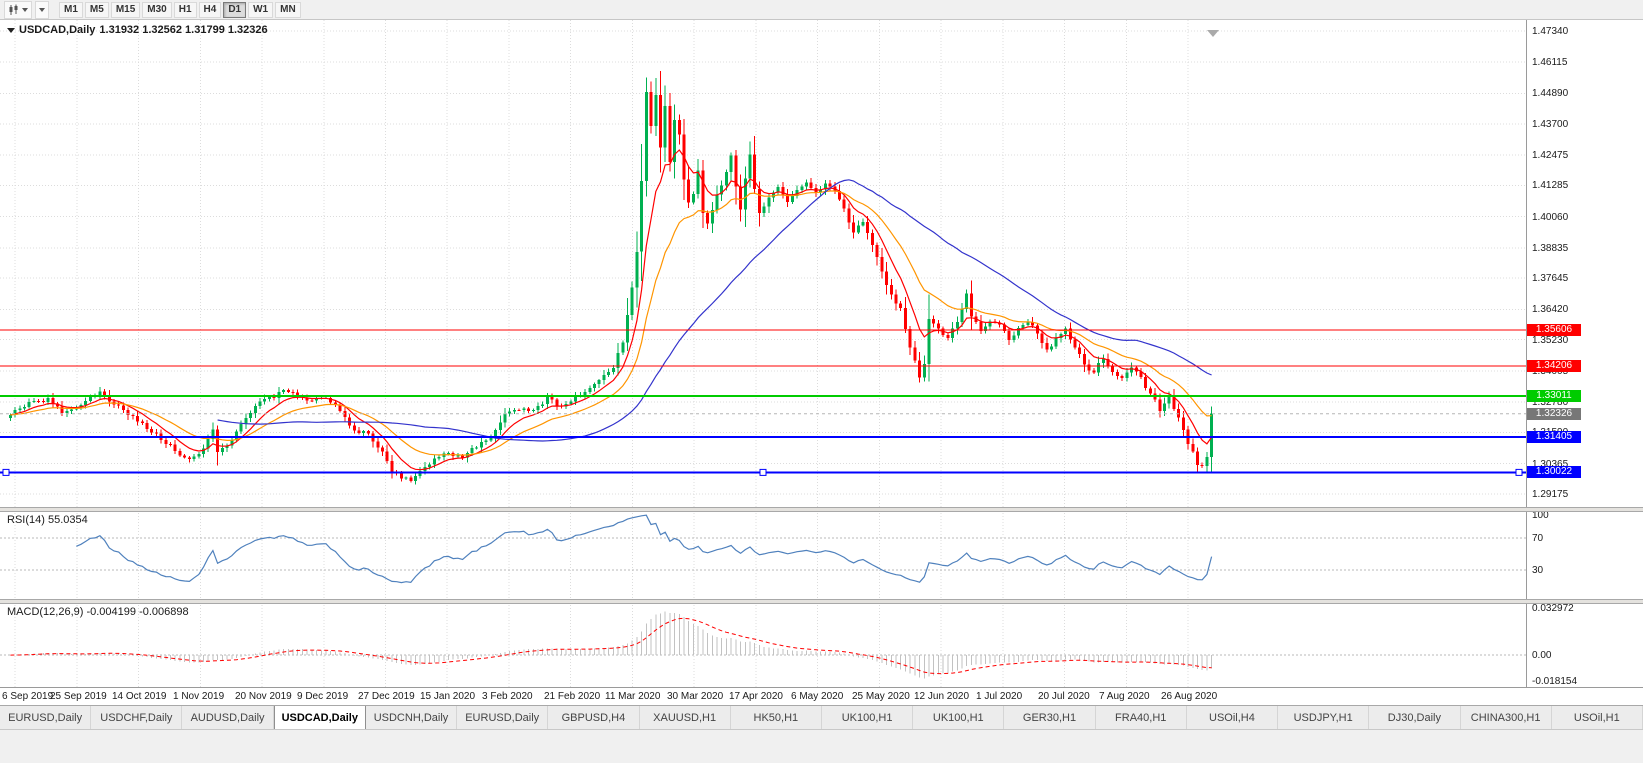 The image size is (1643, 763). Describe the element at coordinates (1550, 402) in the screenshot. I see `price-tick-label: 1.32780` at that location.